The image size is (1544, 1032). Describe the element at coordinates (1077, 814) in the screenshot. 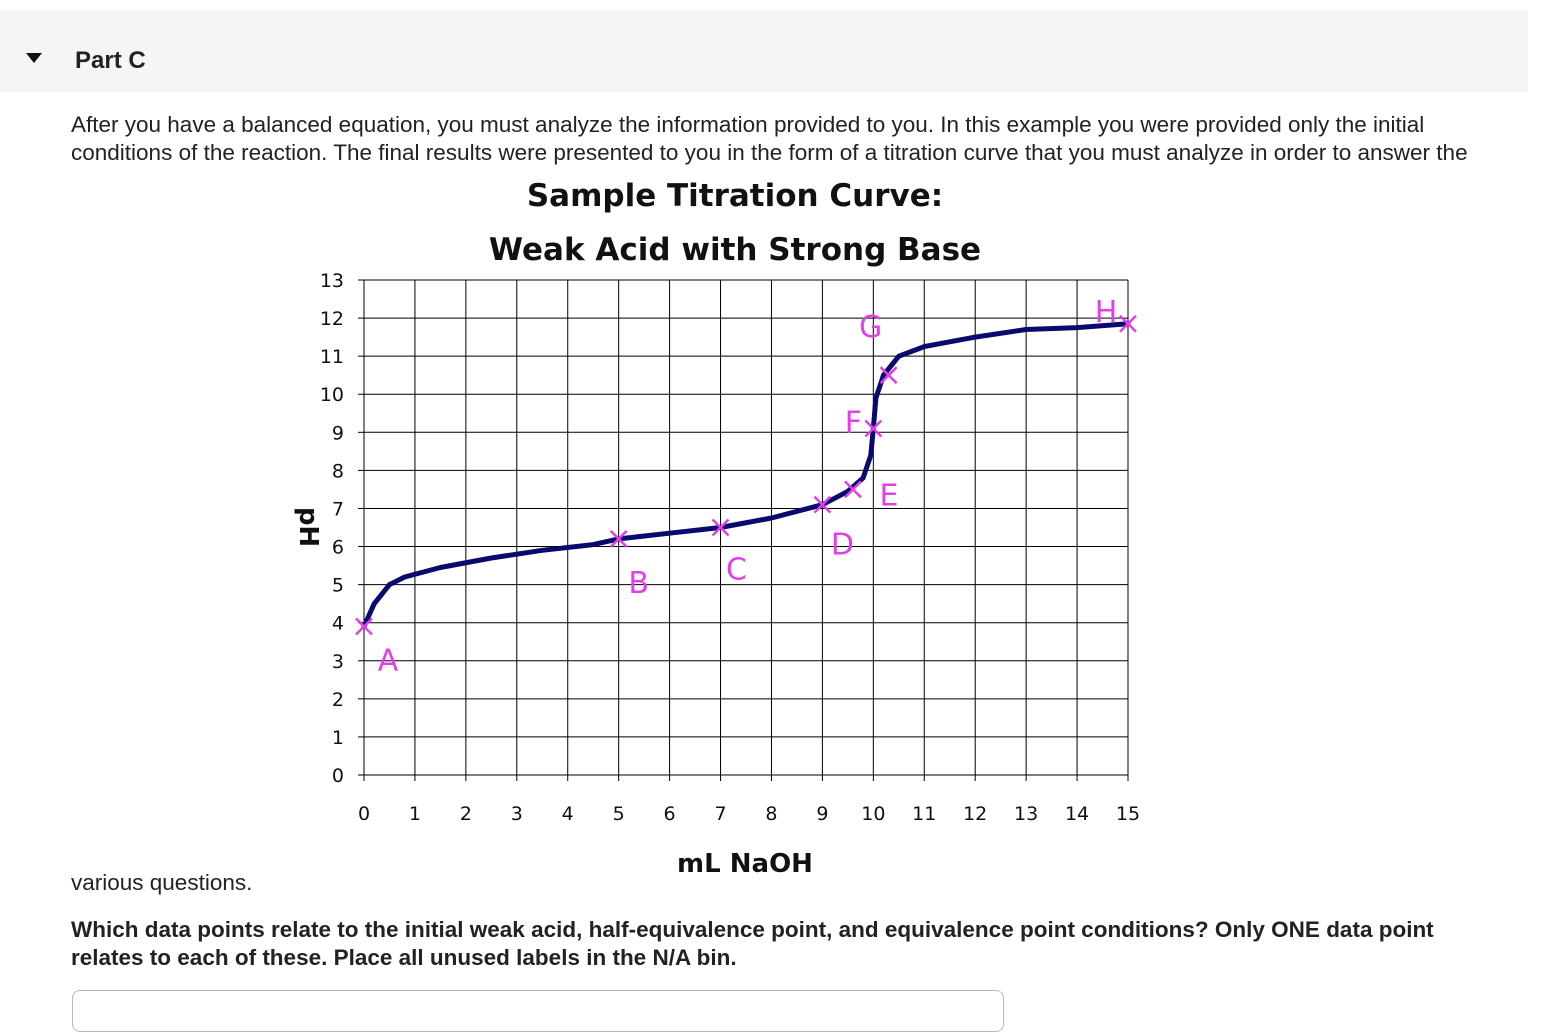

I see `x-tick-label: 14` at that location.